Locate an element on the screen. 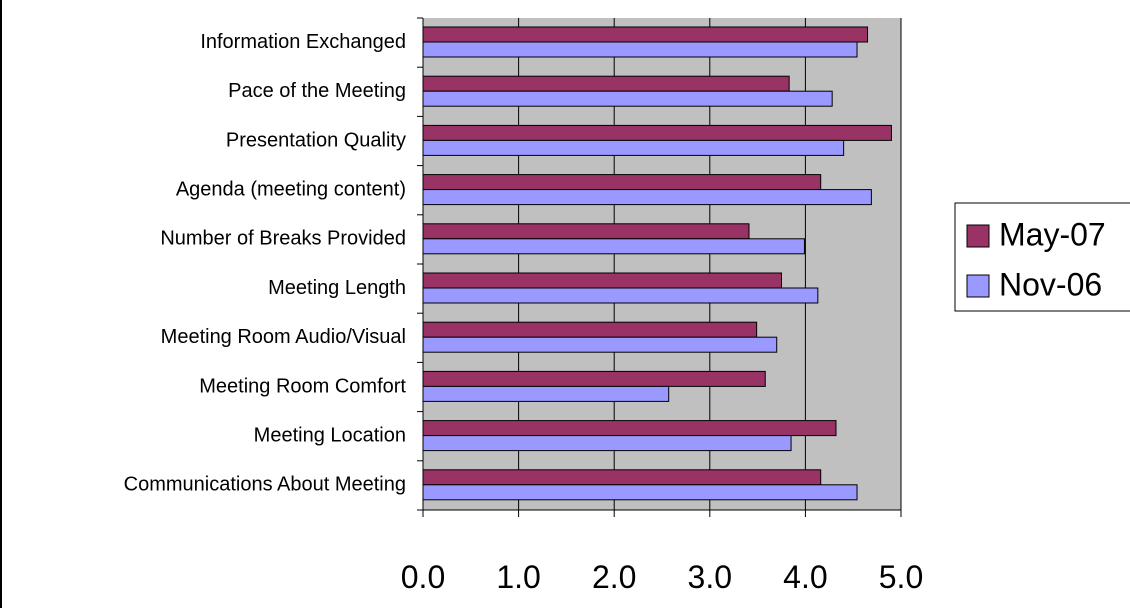 The height and width of the screenshot is (613, 1130). legend-label: May-07 is located at coordinates (1052, 234).